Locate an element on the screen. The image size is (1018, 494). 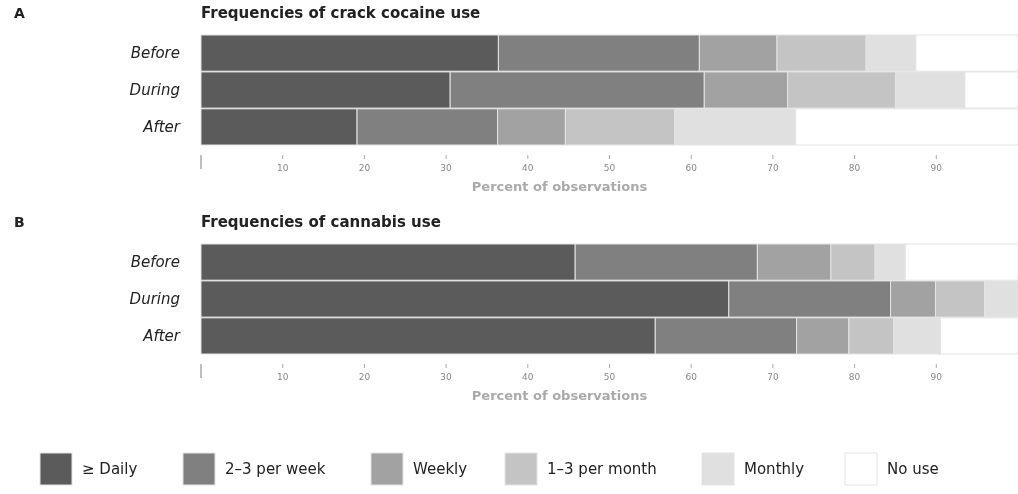
text: A is located at coordinates (19, 13).